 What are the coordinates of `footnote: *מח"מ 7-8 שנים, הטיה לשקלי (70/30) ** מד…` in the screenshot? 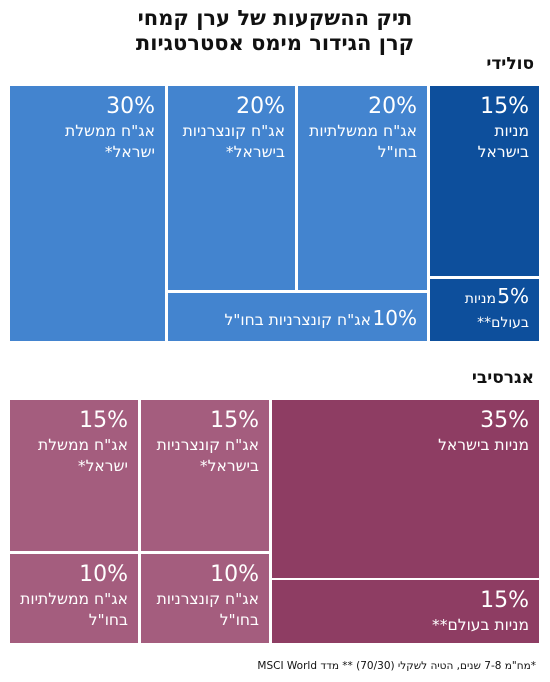 It's located at (396, 666).